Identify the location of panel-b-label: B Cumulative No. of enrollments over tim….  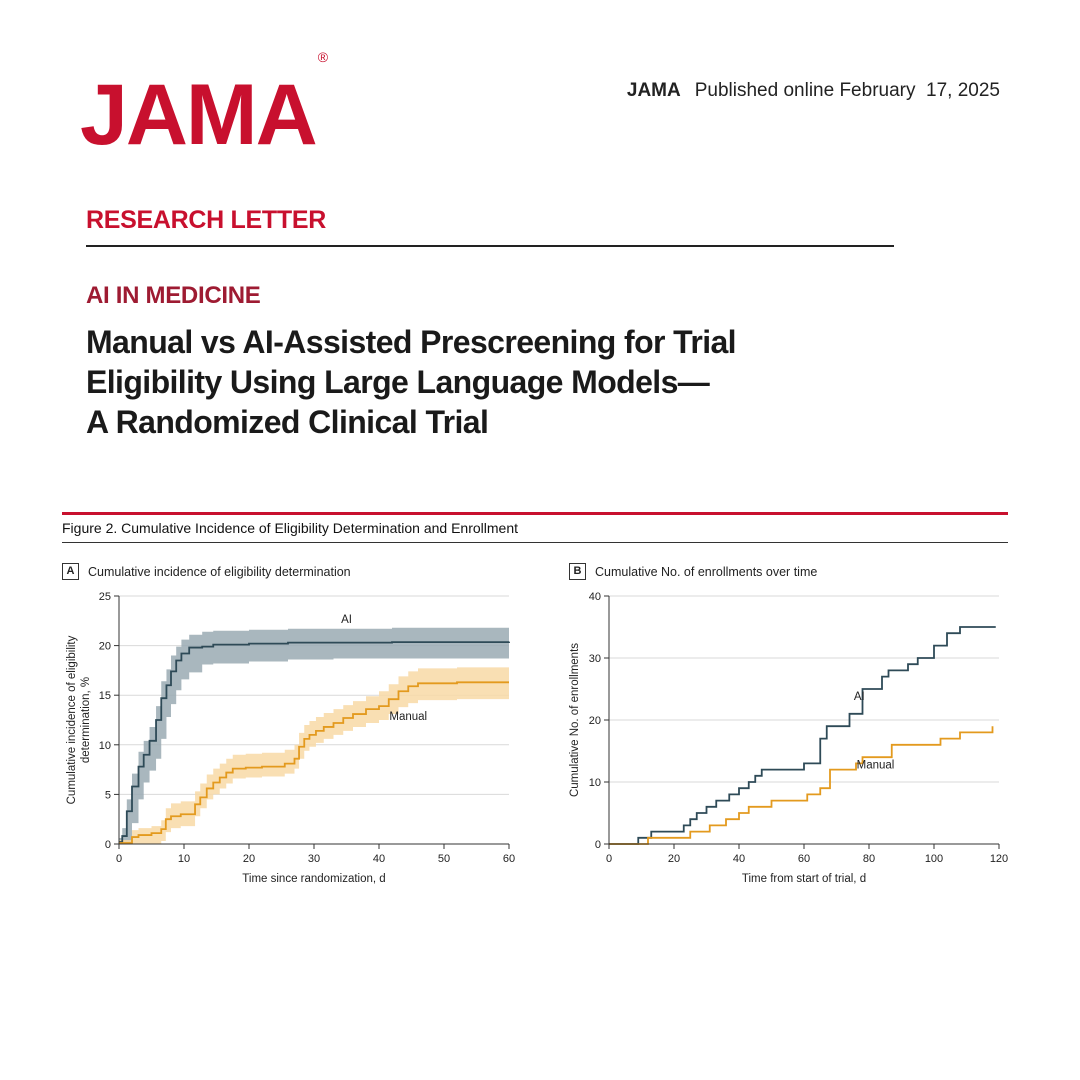
(693, 571).